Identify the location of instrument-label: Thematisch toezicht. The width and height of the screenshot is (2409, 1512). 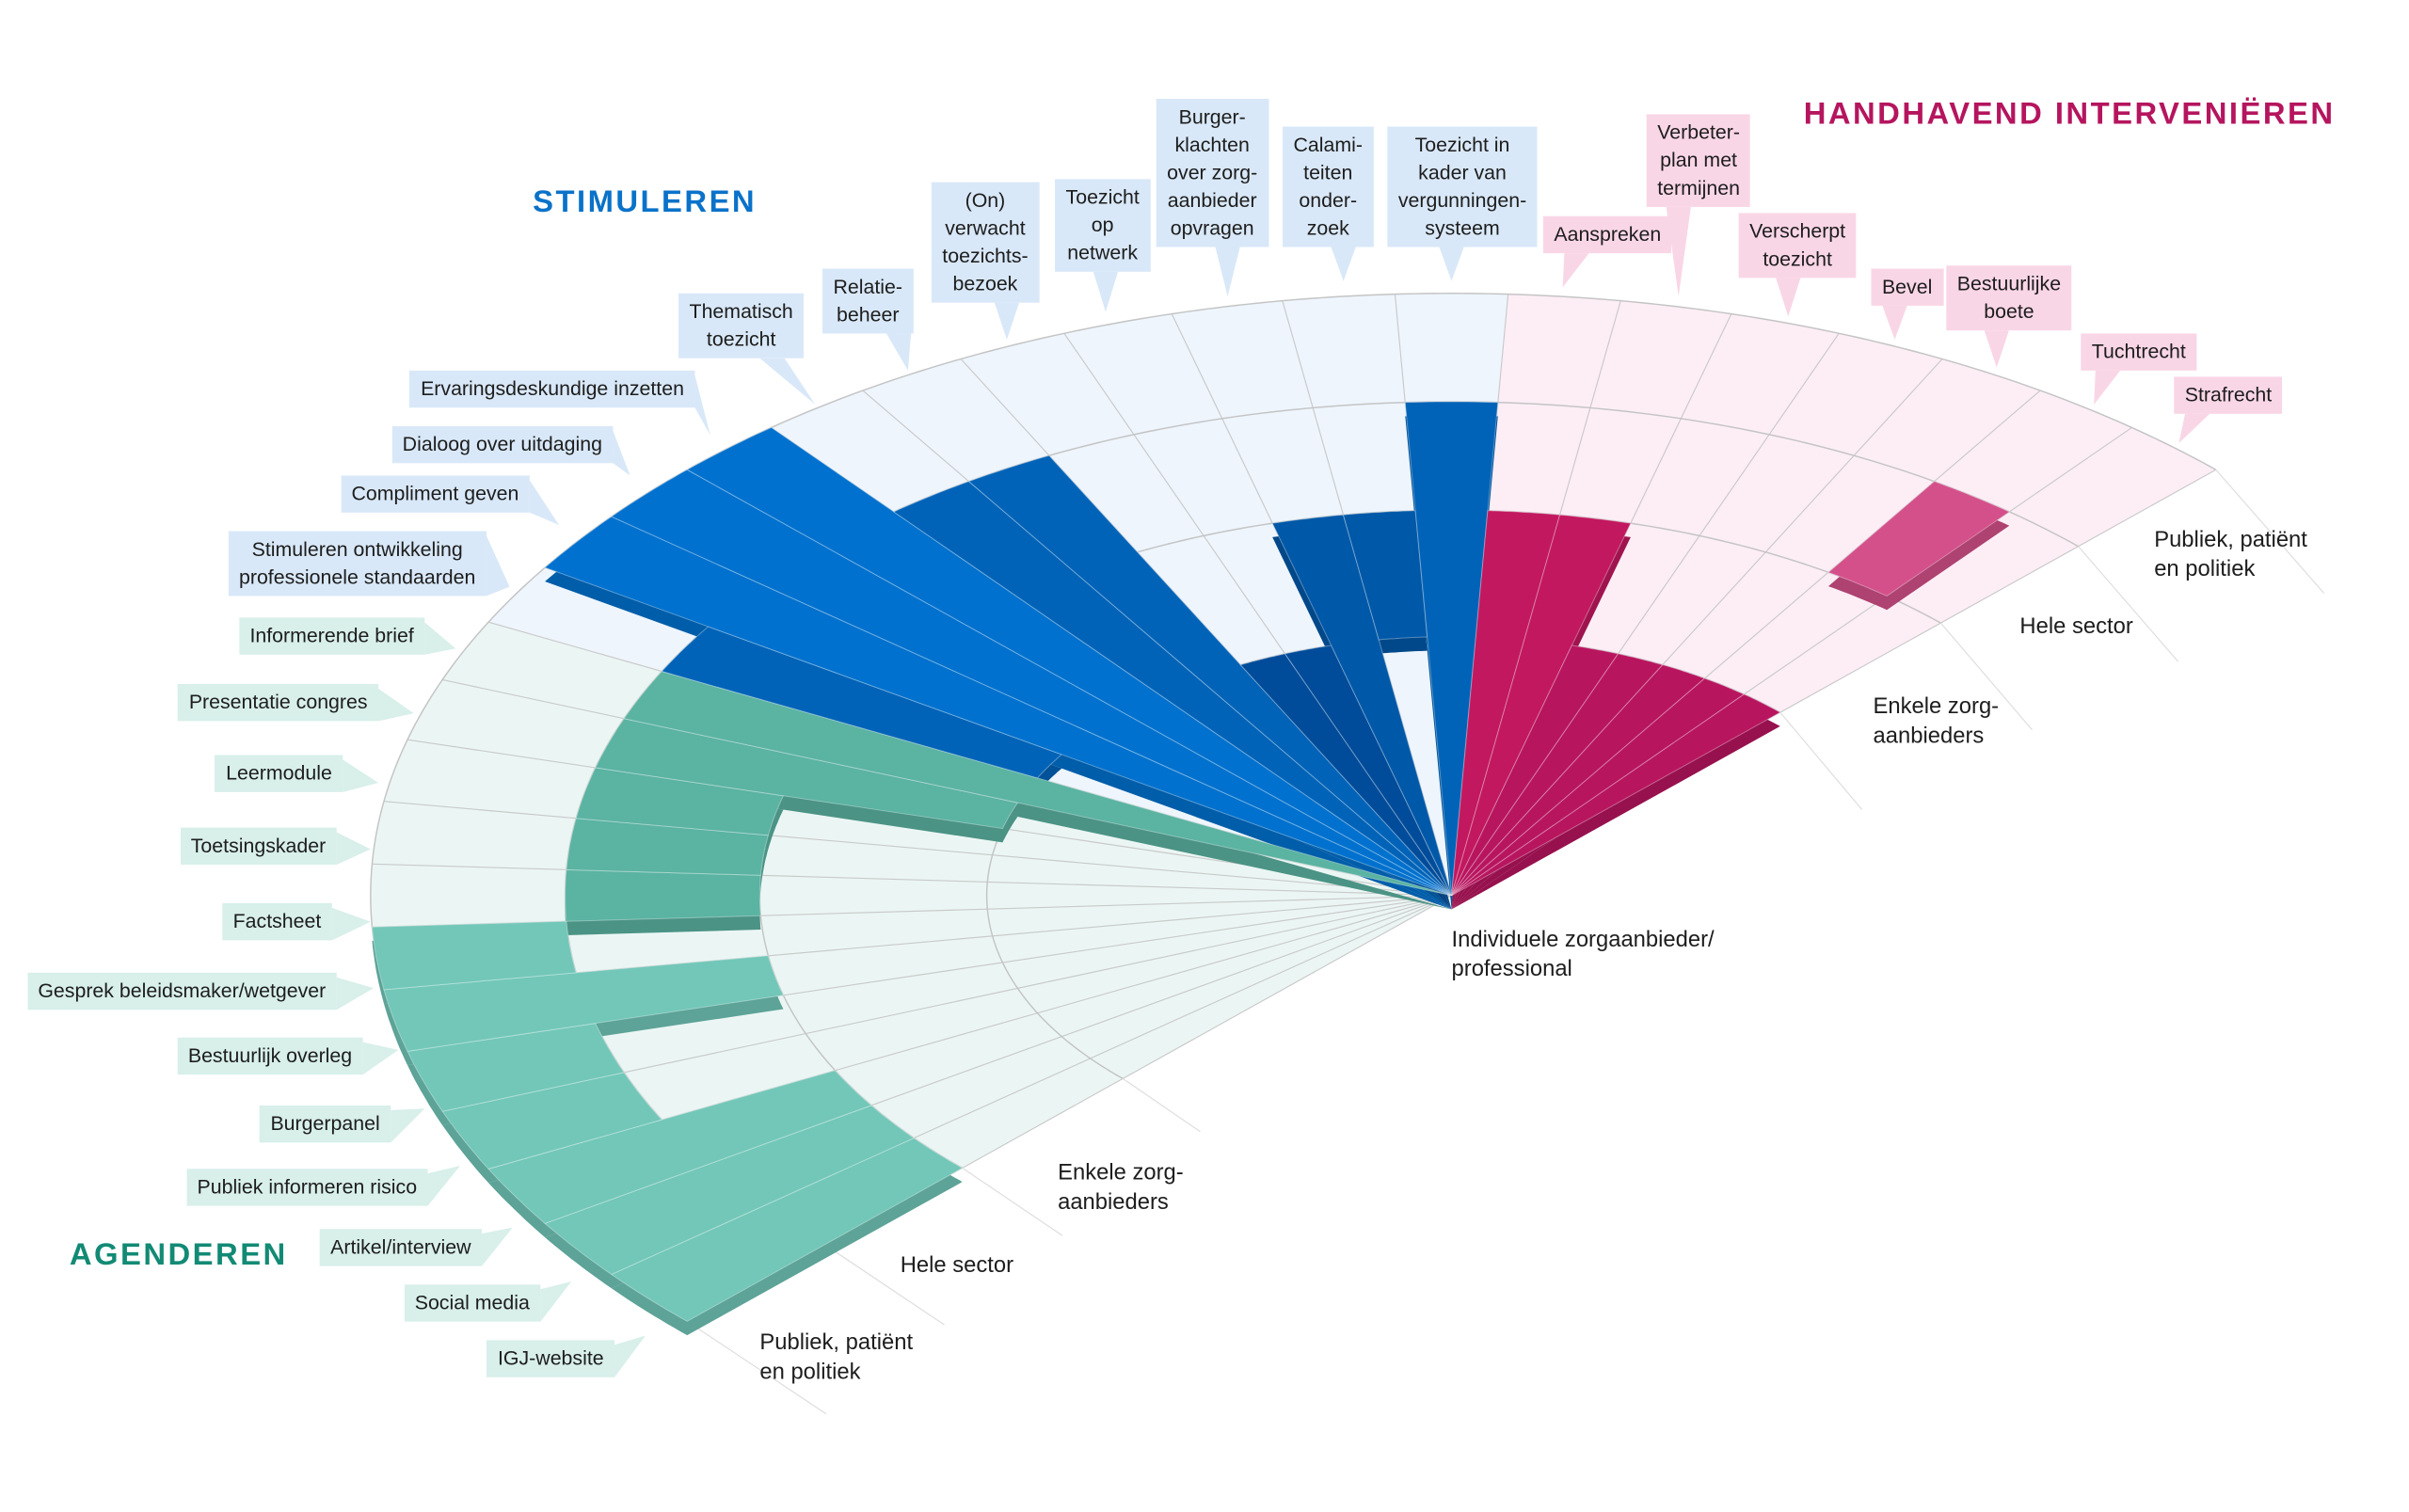
(742, 326).